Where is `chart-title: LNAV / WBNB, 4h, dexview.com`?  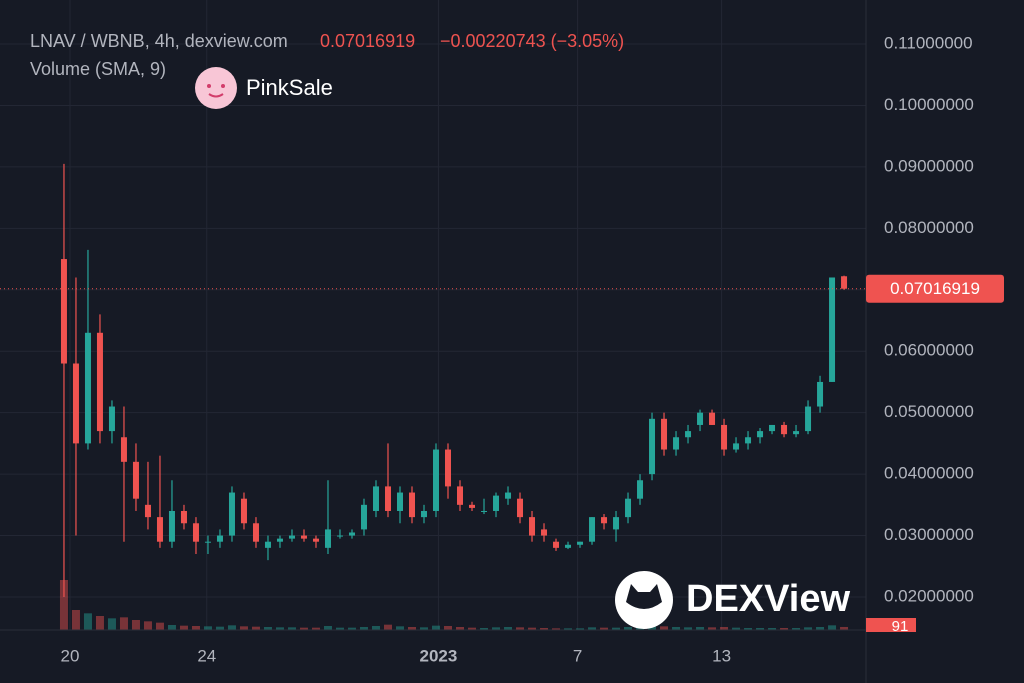
chart-title: LNAV / WBNB, 4h, dexview.com is located at coordinates (159, 41).